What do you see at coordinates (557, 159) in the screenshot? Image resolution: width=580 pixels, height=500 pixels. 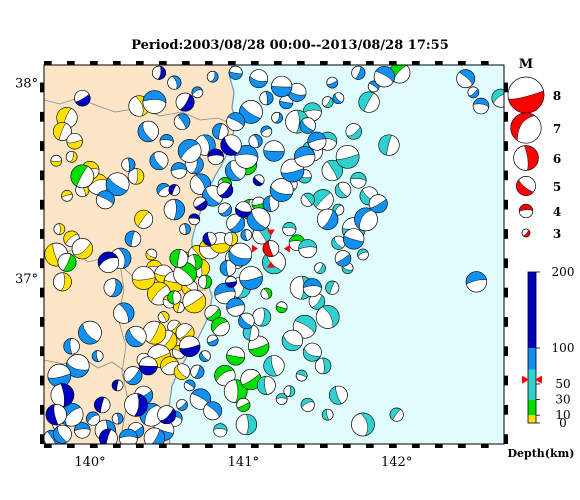 I see `magnitude-legend-label: 6` at bounding box center [557, 159].